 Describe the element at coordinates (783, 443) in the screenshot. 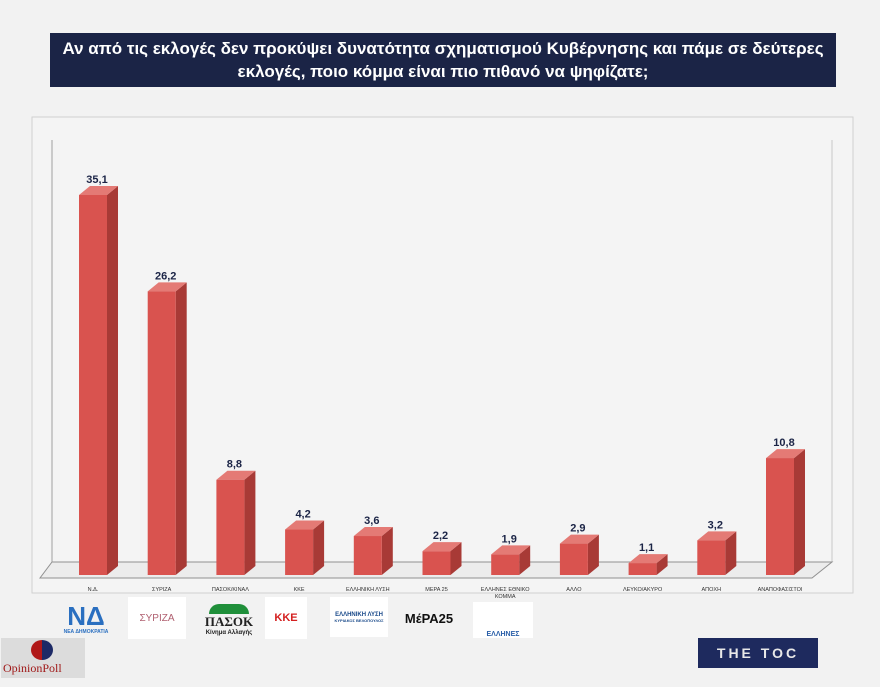

I see `data-label: 10,8` at that location.